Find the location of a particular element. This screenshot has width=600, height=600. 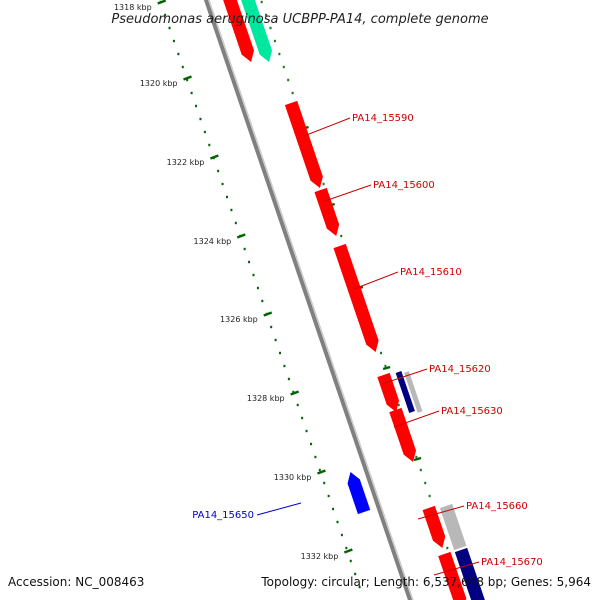

ruler-tick-label: 1332 kbp is located at coordinates (320, 556).